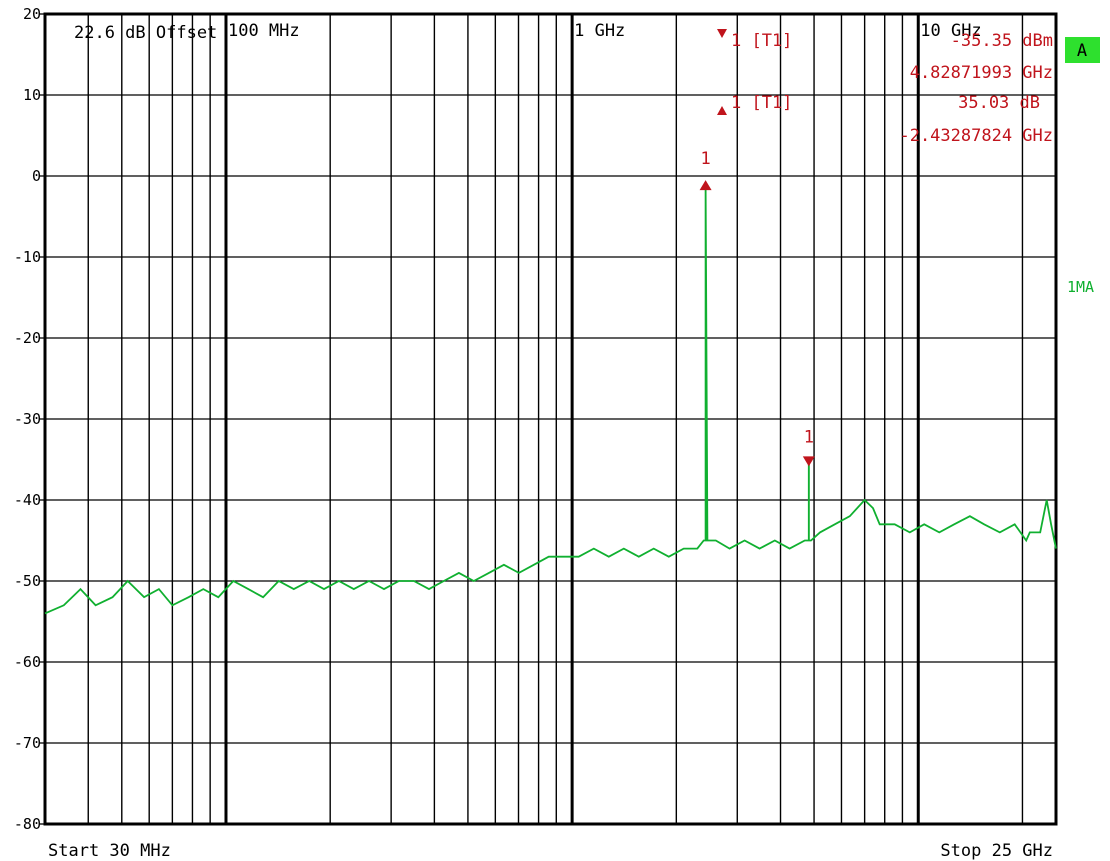 The image size is (1110, 861). Describe the element at coordinates (145, 33) in the screenshot. I see `offset-label: 22.6 dB Offset` at that location.